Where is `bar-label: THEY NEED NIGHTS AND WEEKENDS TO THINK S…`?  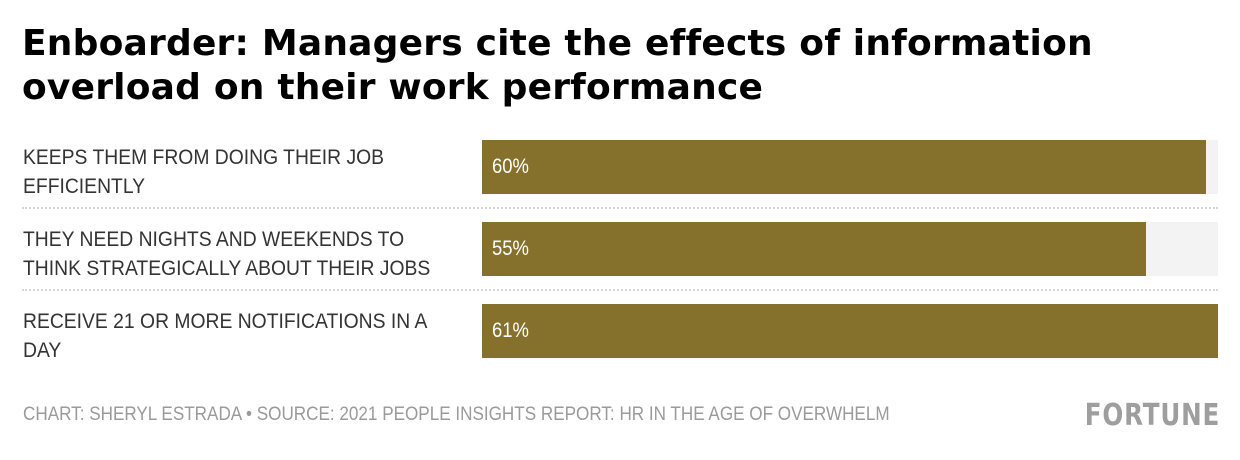
bar-label: THEY NEED NIGHTS AND WEEKENDS TO THINK S… is located at coordinates (227, 254).